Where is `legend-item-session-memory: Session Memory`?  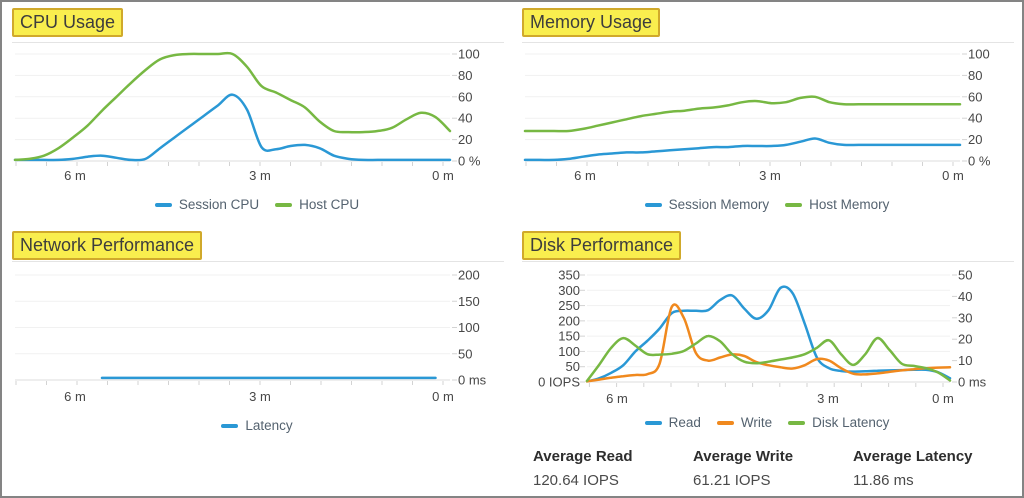
legend-item-session-memory: Session Memory is located at coordinates (707, 204).